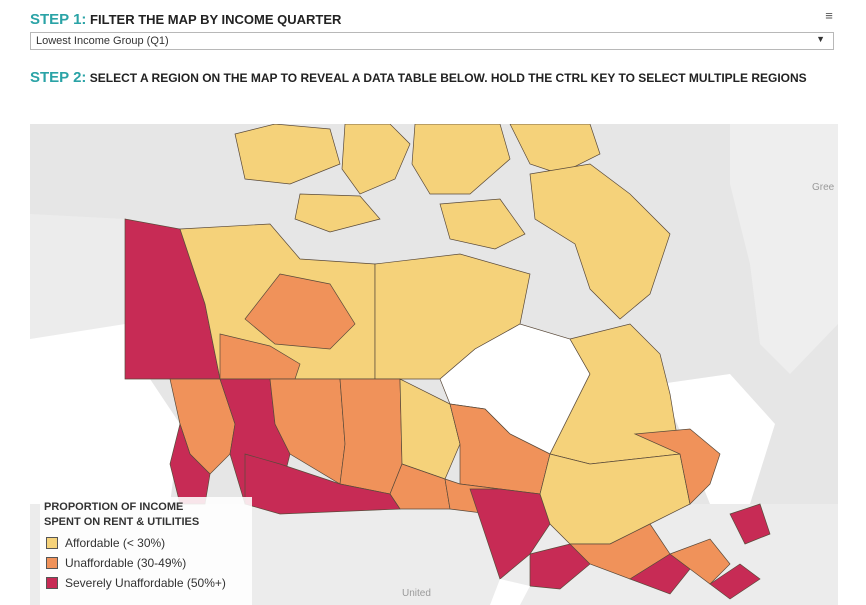 The height and width of the screenshot is (605, 866). Describe the element at coordinates (122, 522) in the screenshot. I see `legend-title-line-2: SPENT ON RENT & UTILITIES` at that location.